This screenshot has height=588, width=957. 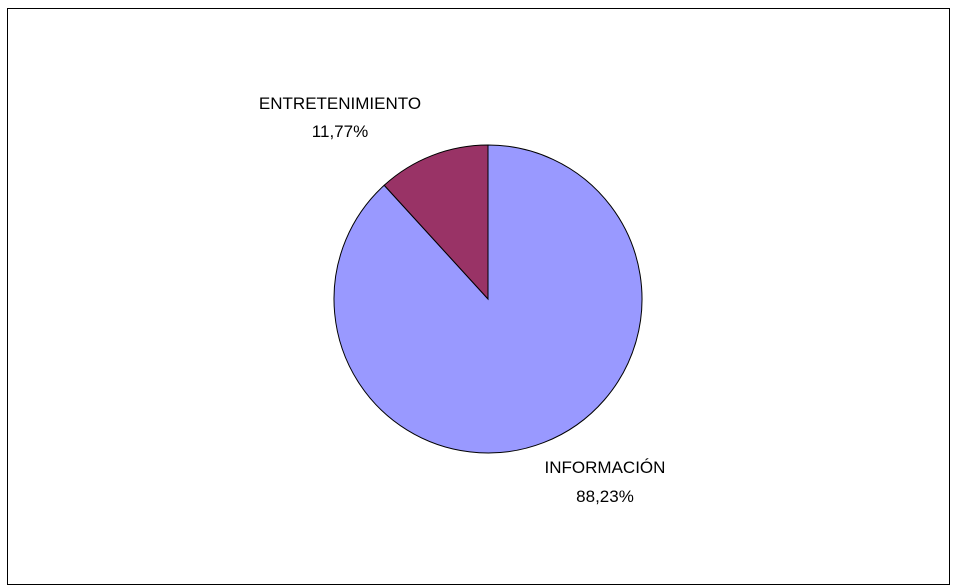 What do you see at coordinates (605, 496) in the screenshot?
I see `slice-percent-informacion: 88,23%` at bounding box center [605, 496].